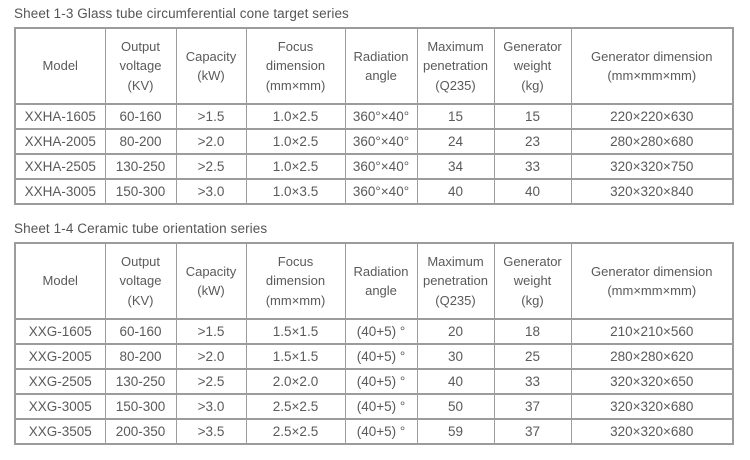 Image resolution: width=750 pixels, height=460 pixels. What do you see at coordinates (652, 116) in the screenshot?
I see `table-cell: 220×220×630` at bounding box center [652, 116].